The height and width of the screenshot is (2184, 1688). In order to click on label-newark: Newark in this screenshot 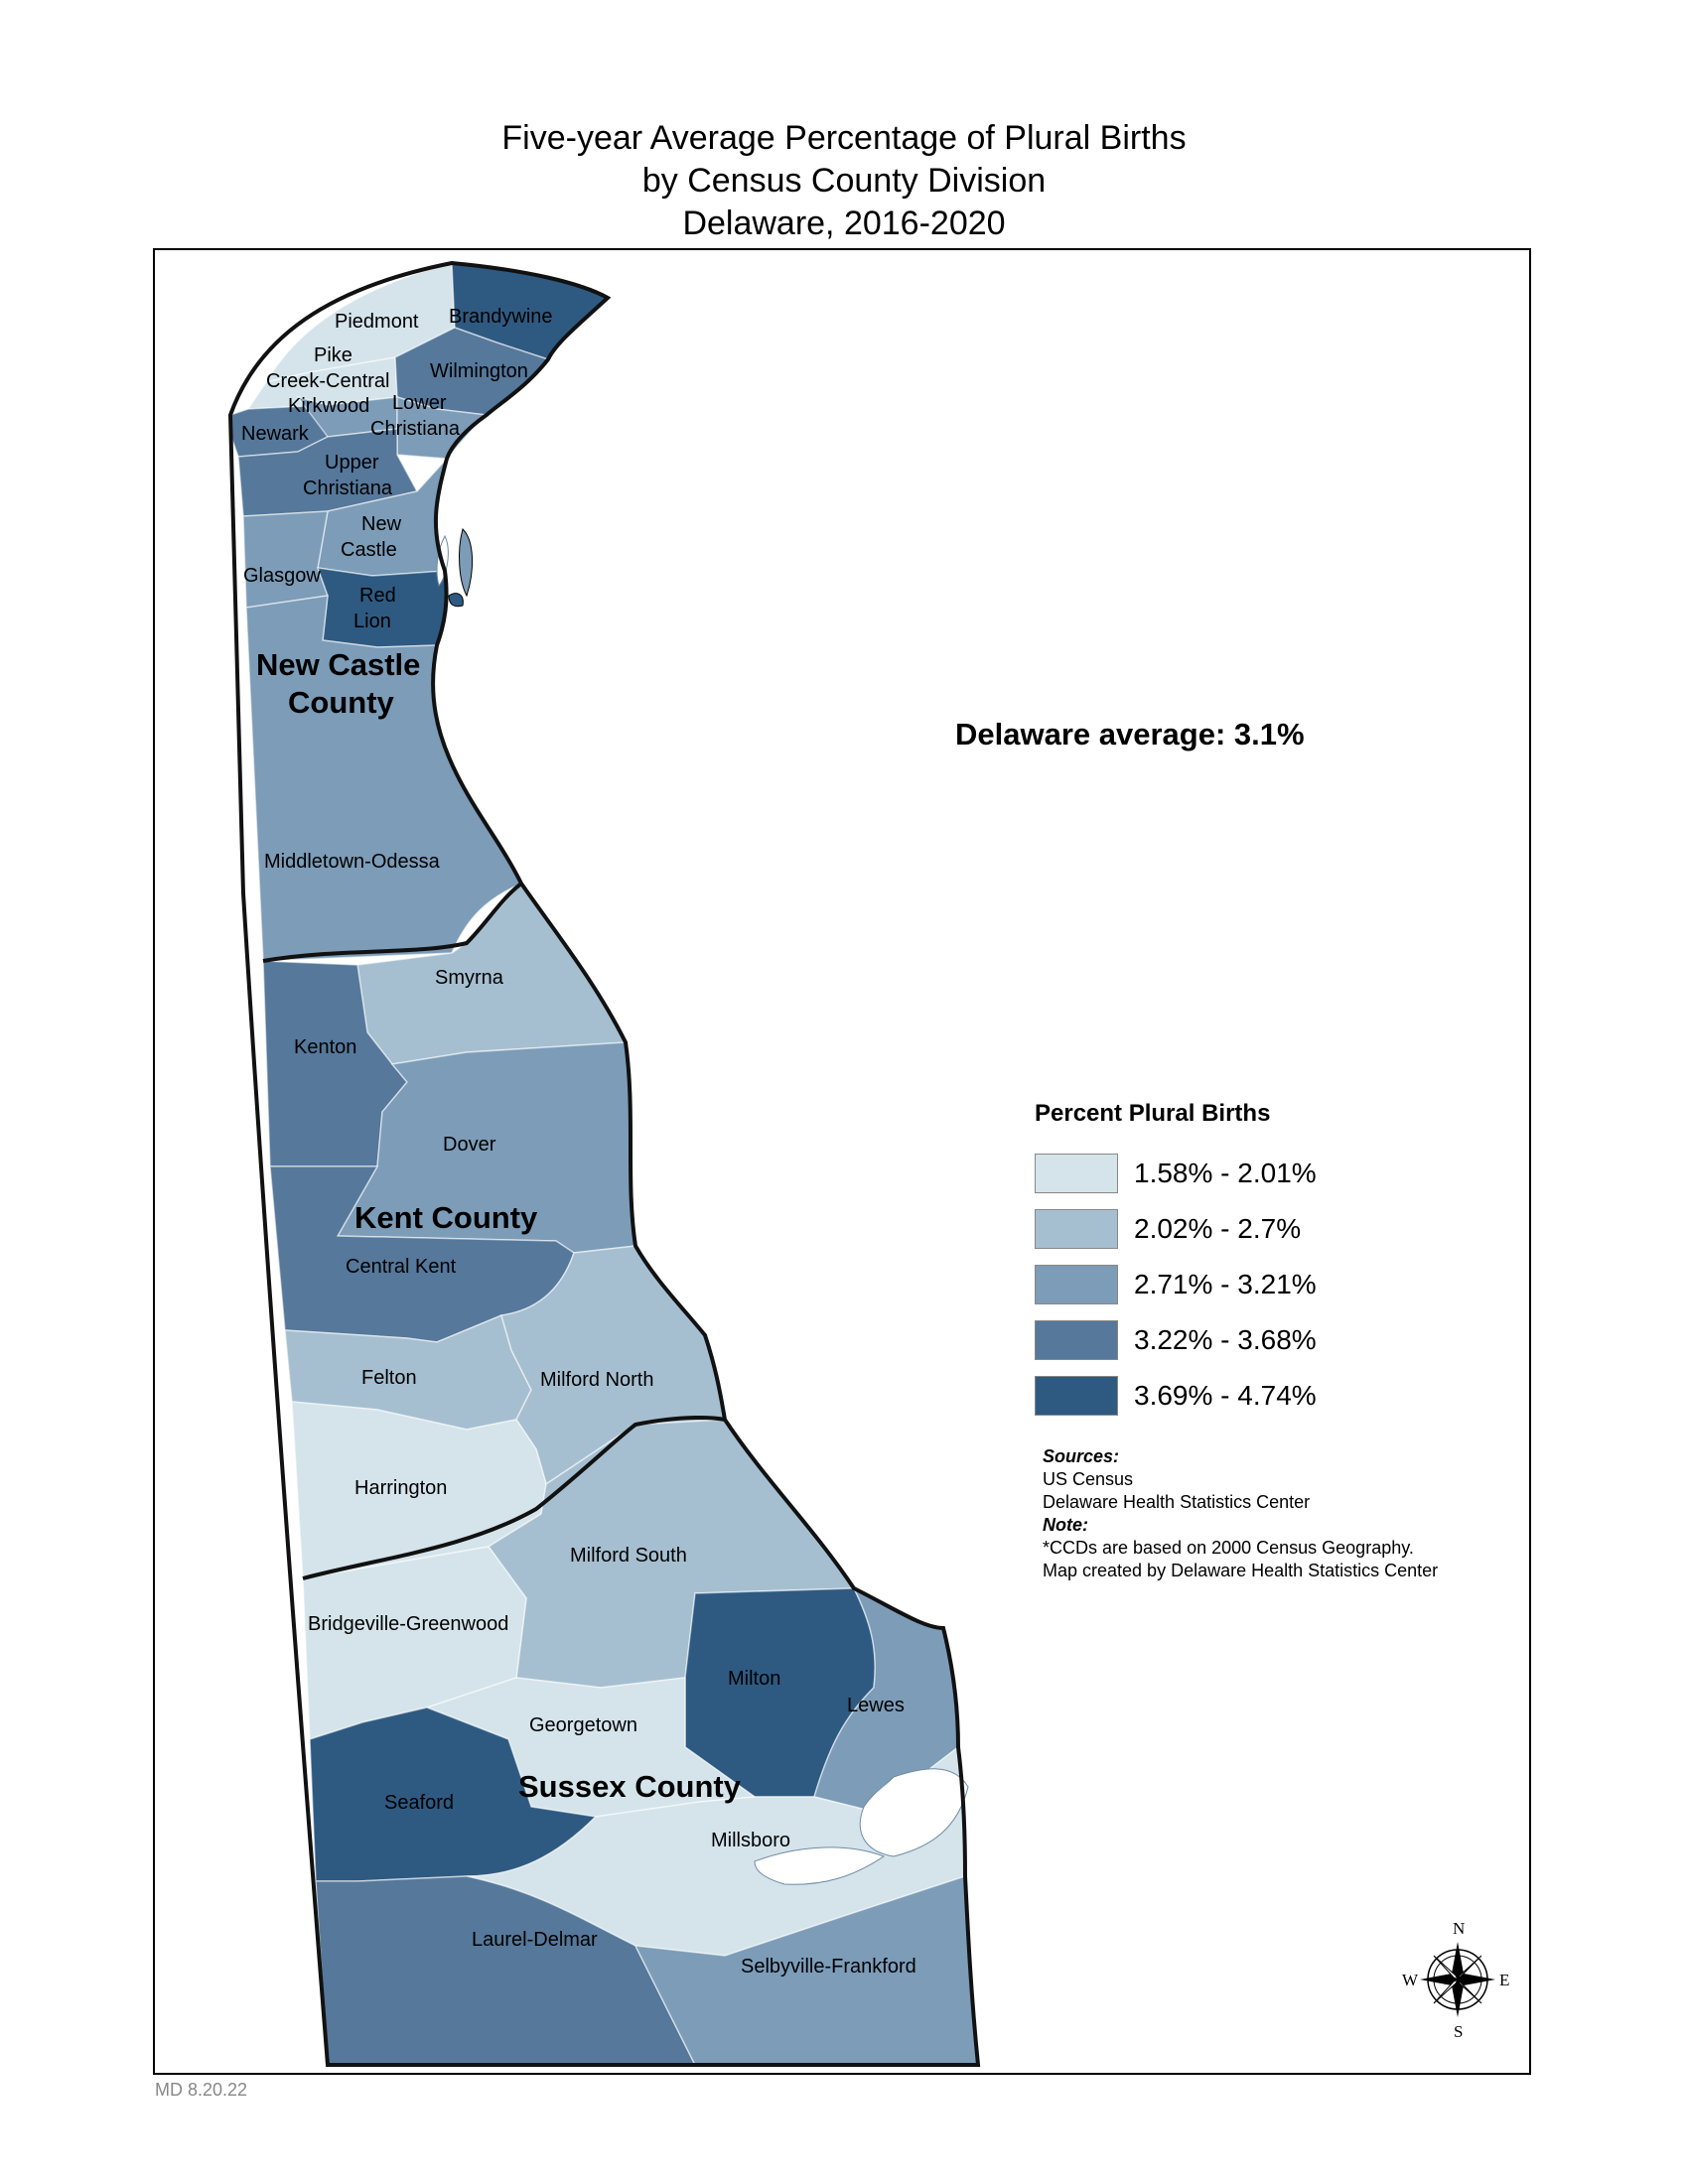, I will do `click(275, 434)`.